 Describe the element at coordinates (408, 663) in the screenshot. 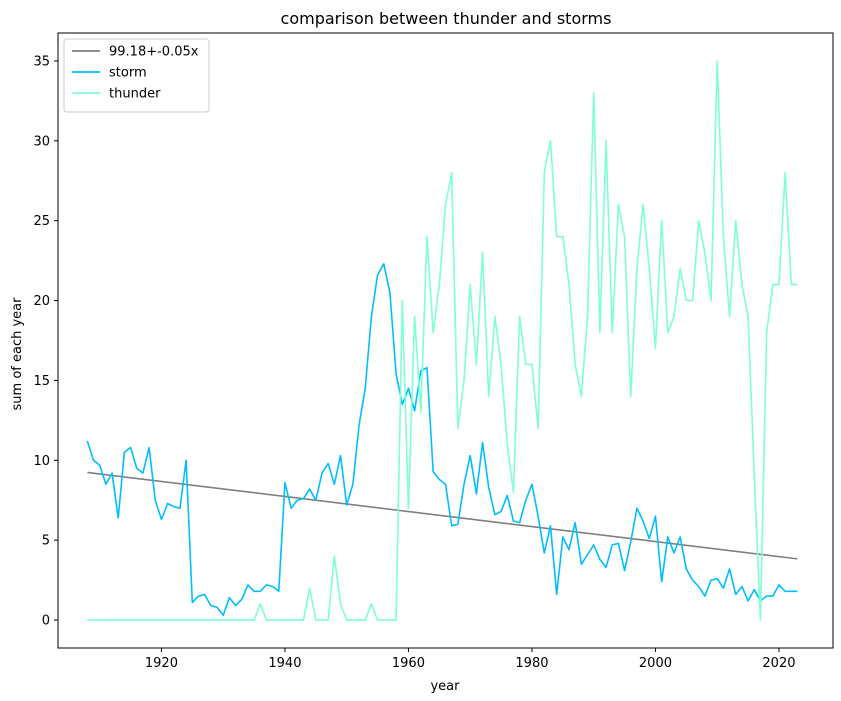

I see `x-tick-label: 1960` at that location.